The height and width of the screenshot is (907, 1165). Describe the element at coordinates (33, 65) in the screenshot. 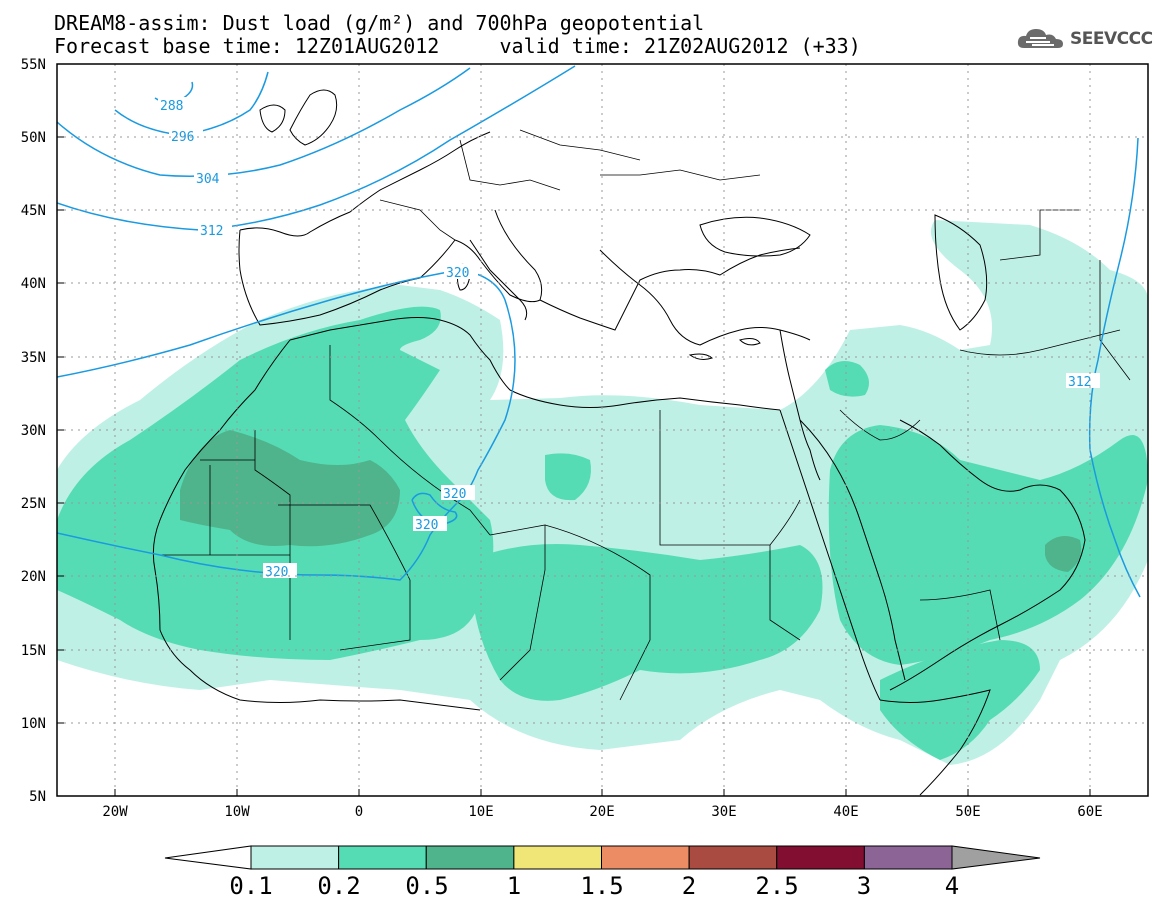

I see `lat-label: 55N` at that location.